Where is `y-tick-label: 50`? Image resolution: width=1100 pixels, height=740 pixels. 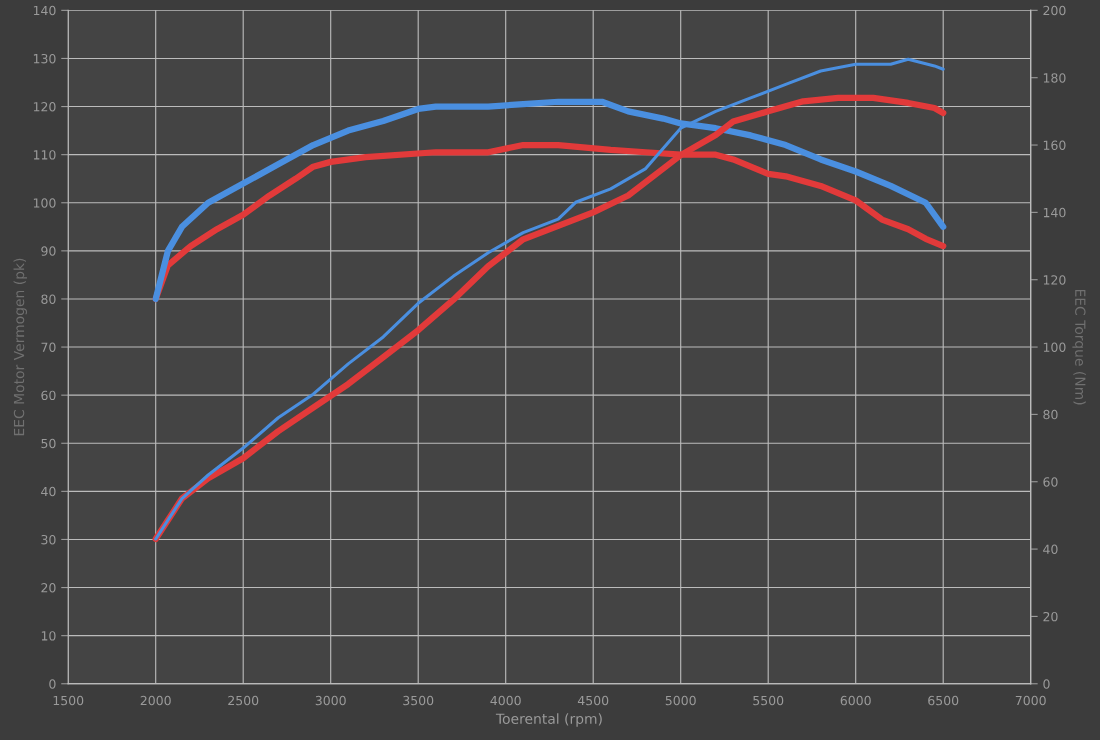
y-tick-label: 50 is located at coordinates (48, 443).